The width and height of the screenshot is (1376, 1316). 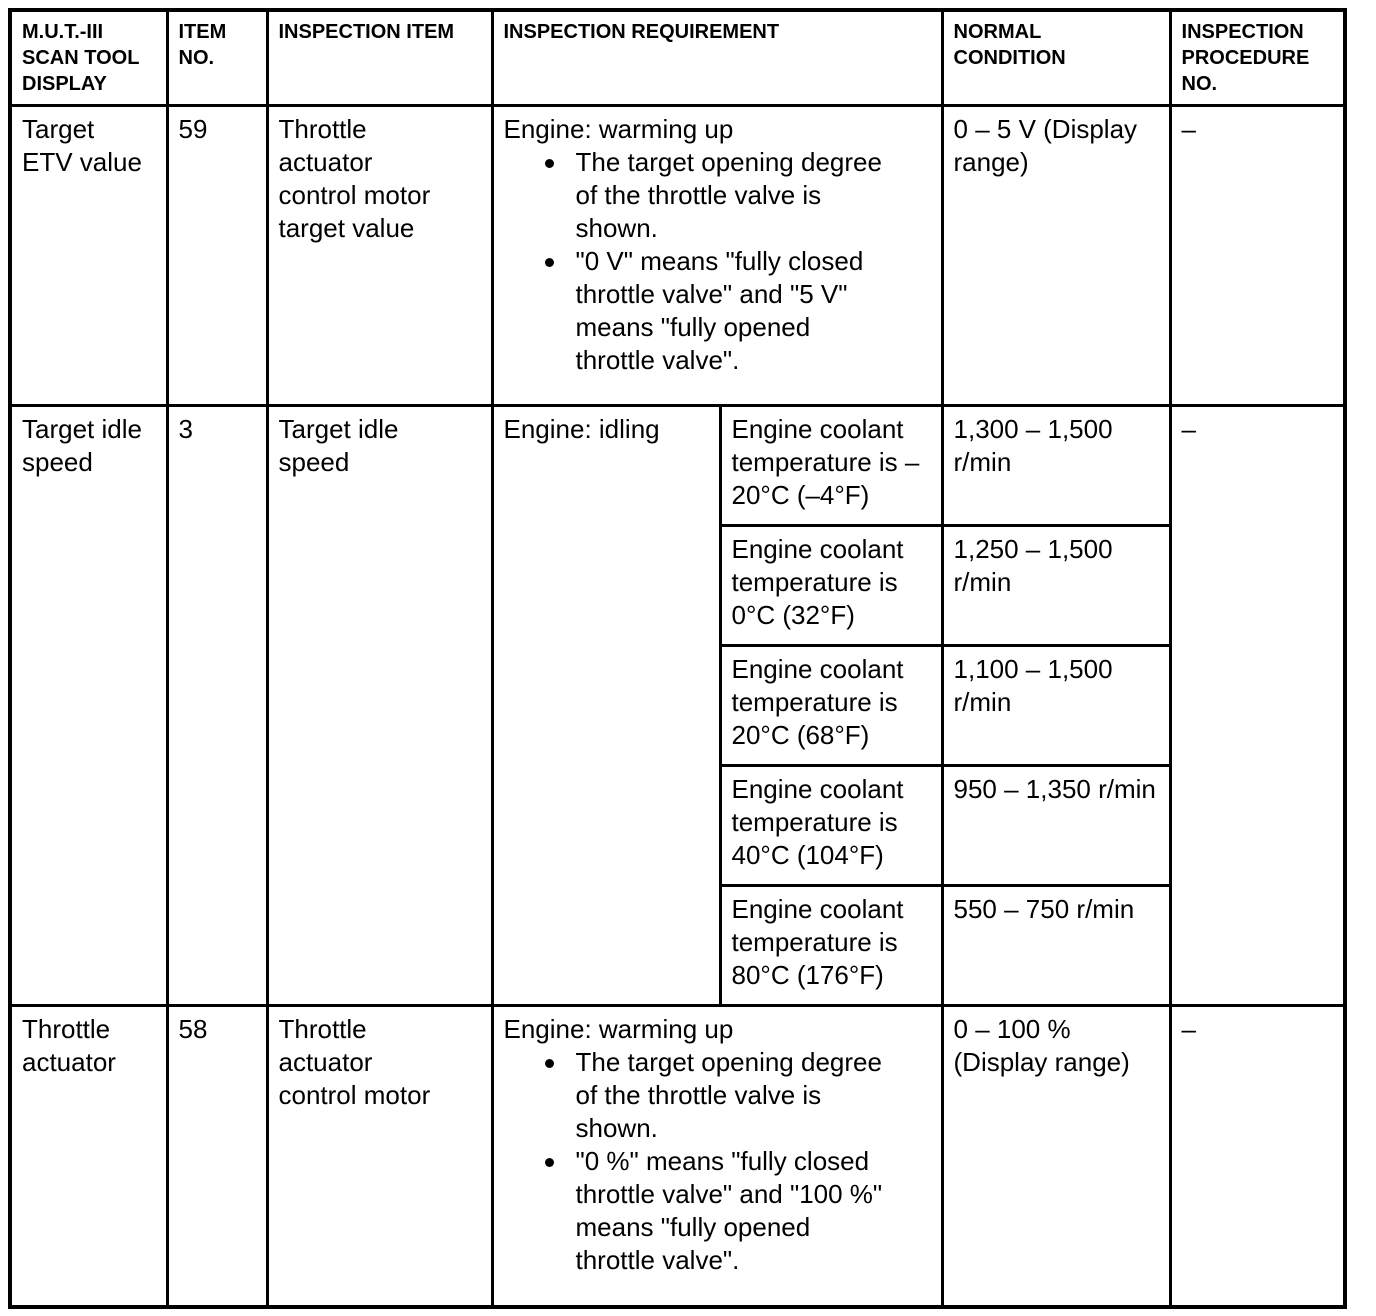 What do you see at coordinates (1056, 585) in the screenshot?
I see `normal-condition-cell: 1,250 – 1,500 r/min` at bounding box center [1056, 585].